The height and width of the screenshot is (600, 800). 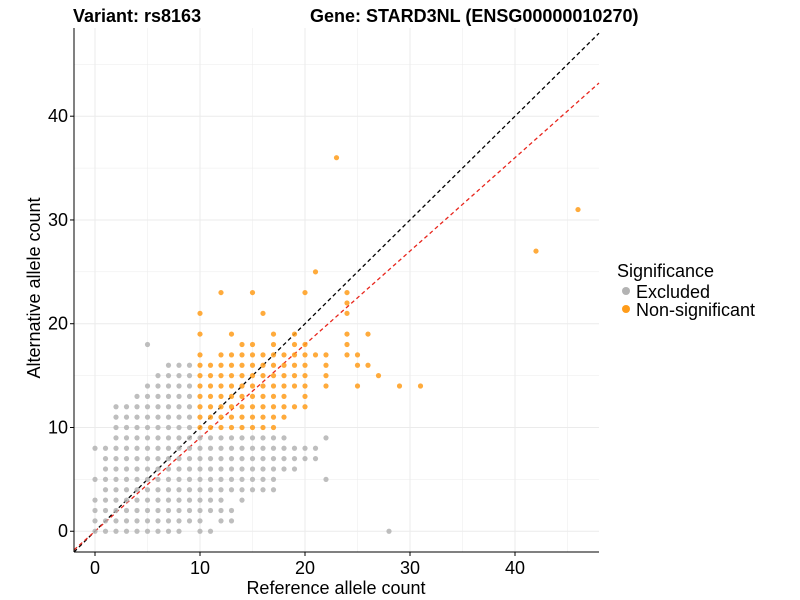 What do you see at coordinates (58, 116) in the screenshot?
I see `y-tick-label: 40` at bounding box center [58, 116].